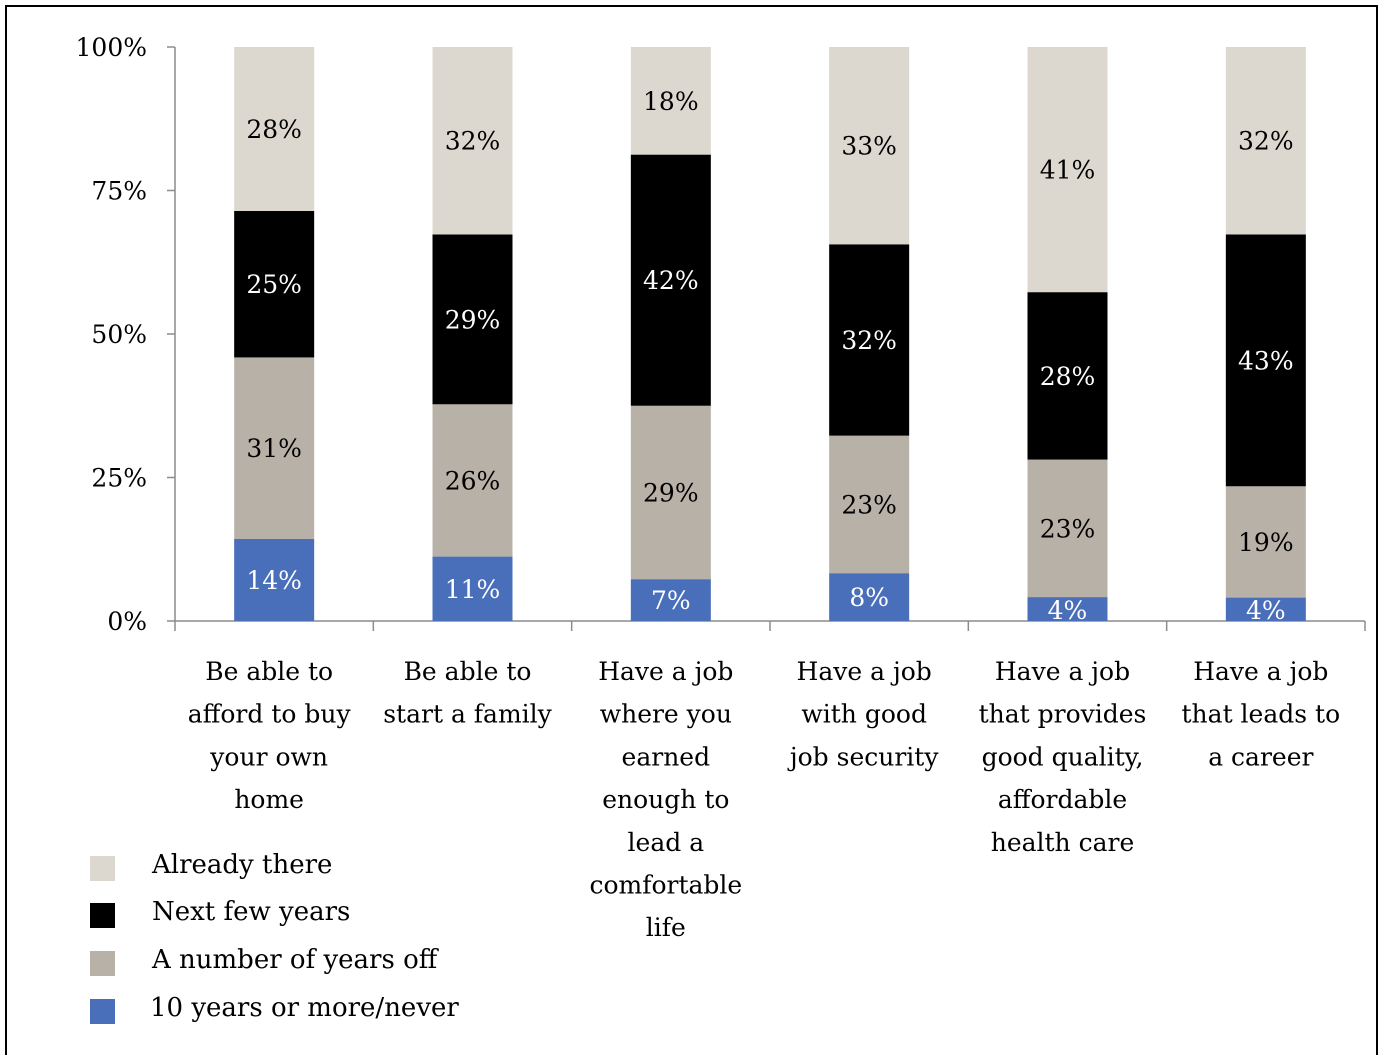 The height and width of the screenshot is (1055, 1385). Describe the element at coordinates (665, 799) in the screenshot. I see `category-label-line: enough to` at that location.